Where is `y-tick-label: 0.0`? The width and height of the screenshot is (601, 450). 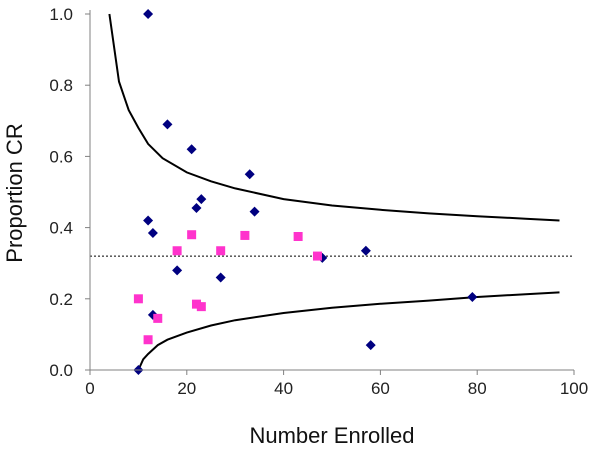 y-tick-label: 0.0 is located at coordinates (61, 370).